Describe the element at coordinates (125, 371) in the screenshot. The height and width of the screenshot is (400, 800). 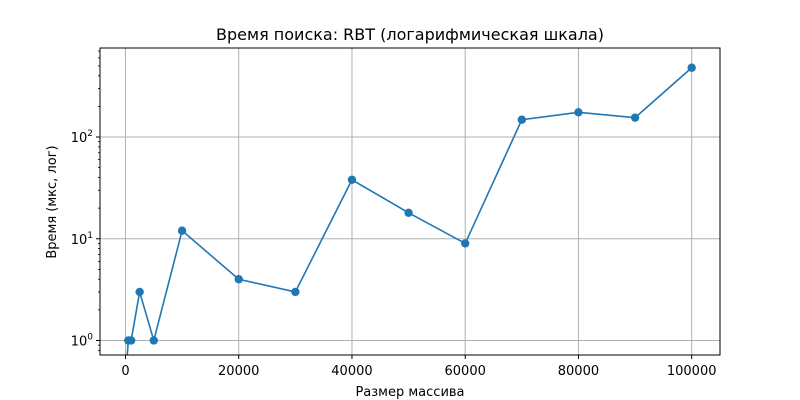
I see `x-tick-label: 0` at that location.